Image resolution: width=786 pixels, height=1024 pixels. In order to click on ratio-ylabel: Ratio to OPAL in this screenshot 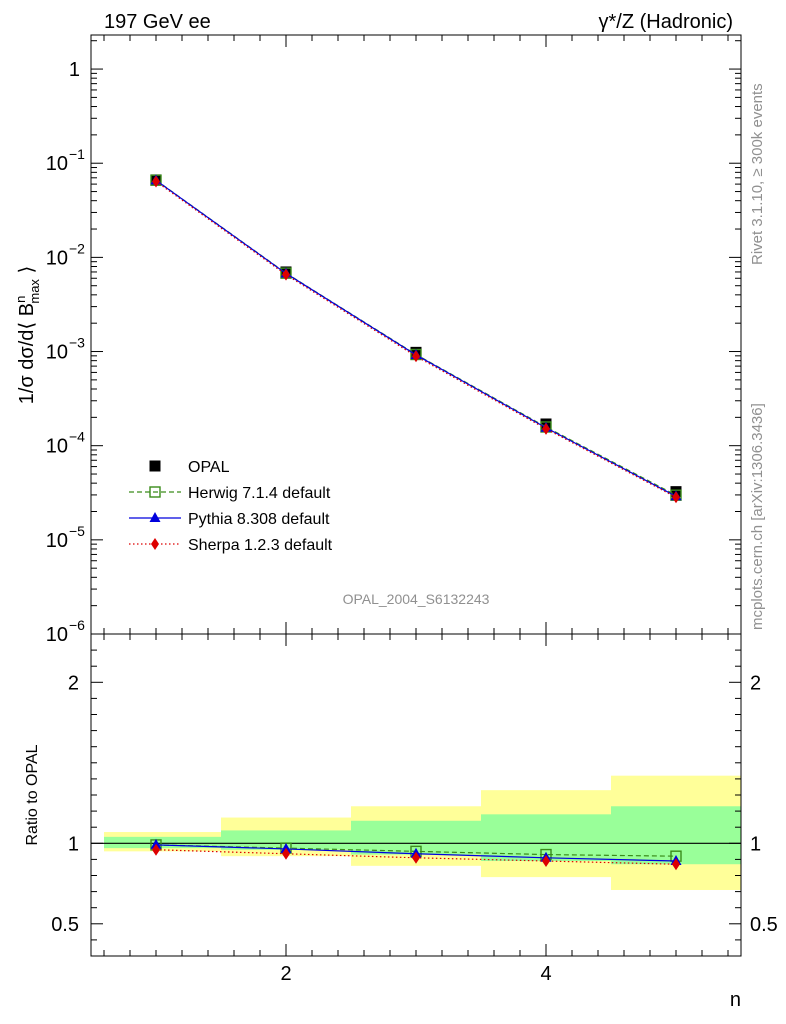, I will do `click(32, 794)`.